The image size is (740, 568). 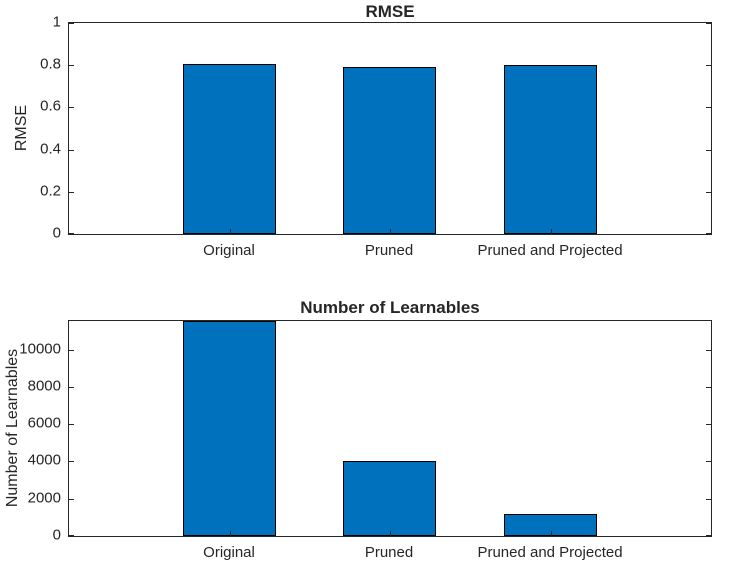 I want to click on y-tick-label: 8000, so click(x=44, y=386).